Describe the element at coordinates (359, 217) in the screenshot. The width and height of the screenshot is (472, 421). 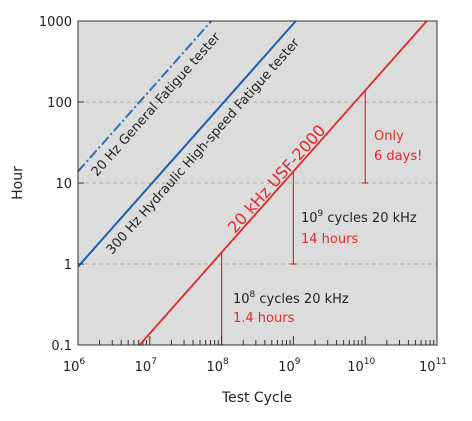
I see `annotation-1e9-line1: 109 cycles 20 kHz` at that location.